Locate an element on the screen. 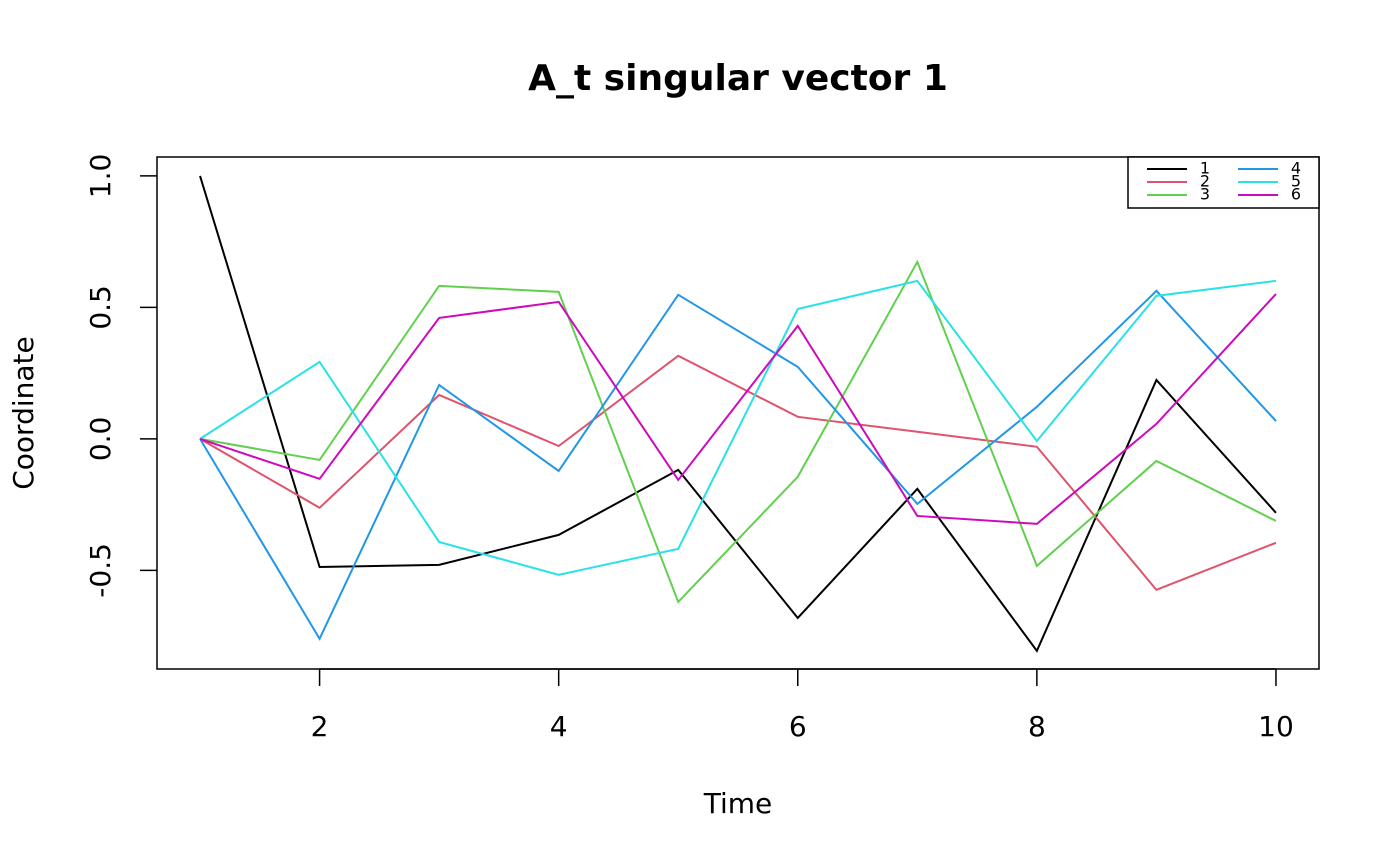  legend-label: 4 is located at coordinates (1296, 168).